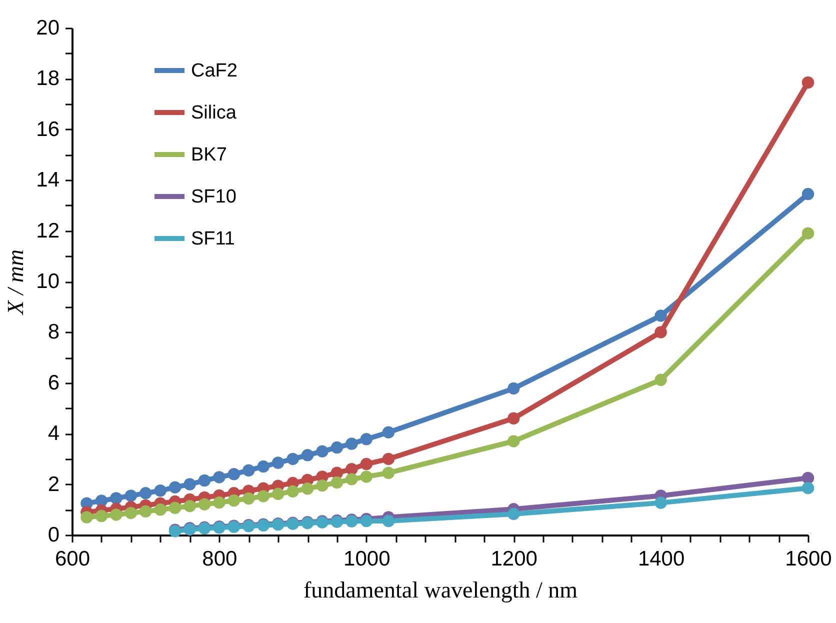  Describe the element at coordinates (48, 28) in the screenshot. I see `y-tick-label: 20` at that location.